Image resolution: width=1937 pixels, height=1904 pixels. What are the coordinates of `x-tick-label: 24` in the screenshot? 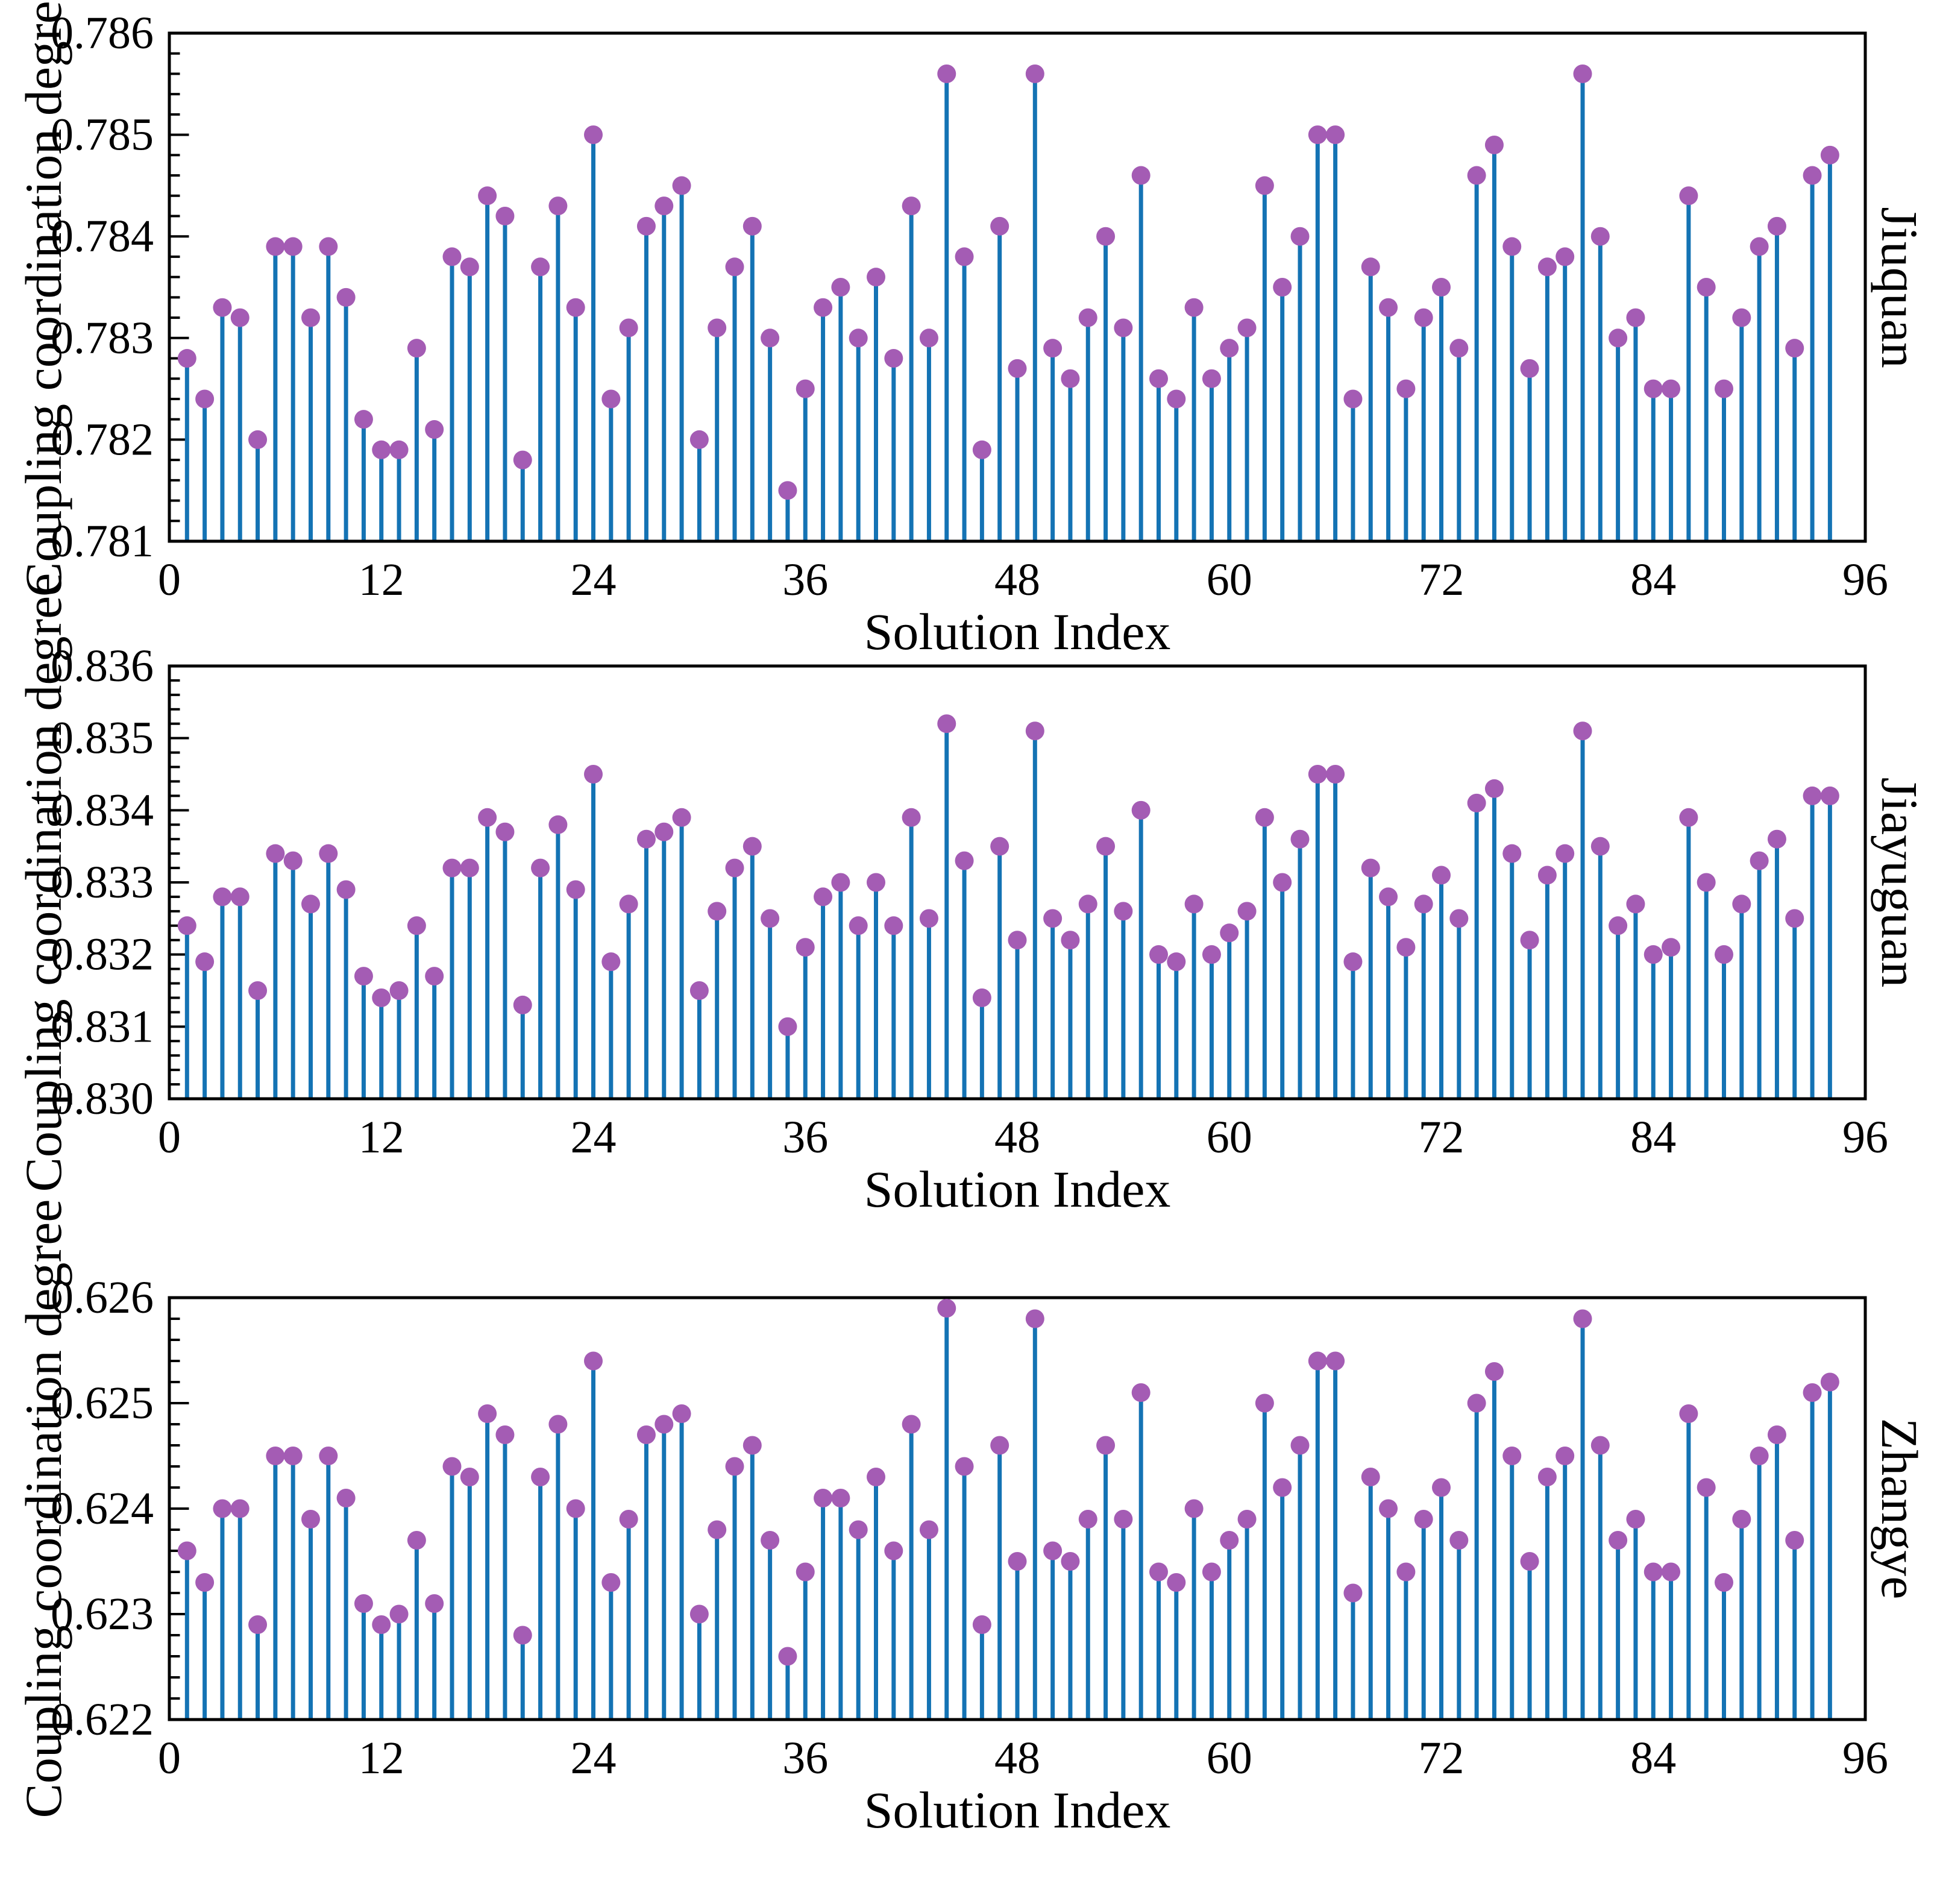 It's located at (594, 1758).